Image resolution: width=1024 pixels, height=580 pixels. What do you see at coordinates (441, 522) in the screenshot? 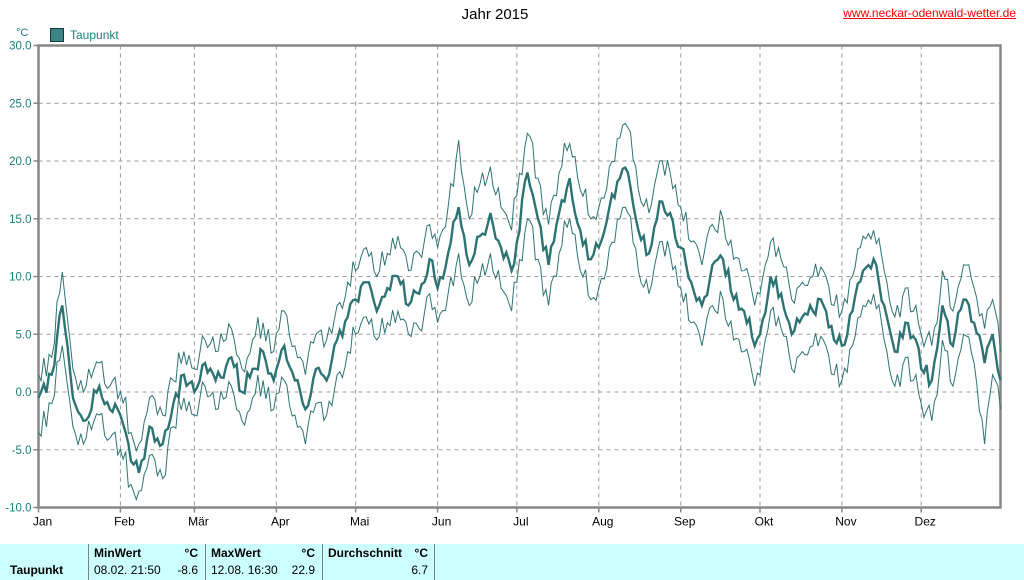
I see `x-month-label: Jun` at bounding box center [441, 522].